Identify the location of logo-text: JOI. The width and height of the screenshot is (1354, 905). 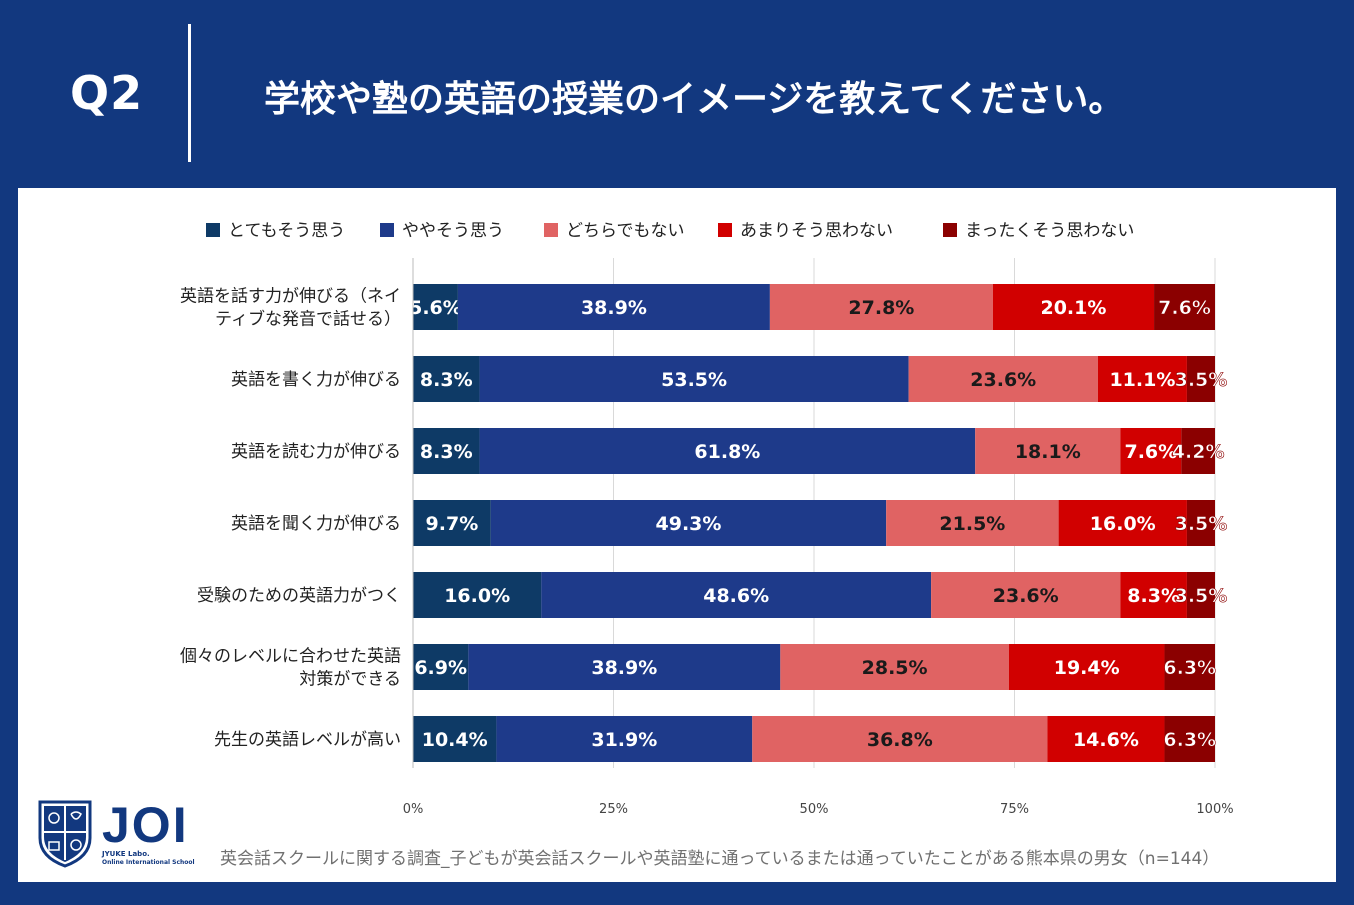
(145, 825).